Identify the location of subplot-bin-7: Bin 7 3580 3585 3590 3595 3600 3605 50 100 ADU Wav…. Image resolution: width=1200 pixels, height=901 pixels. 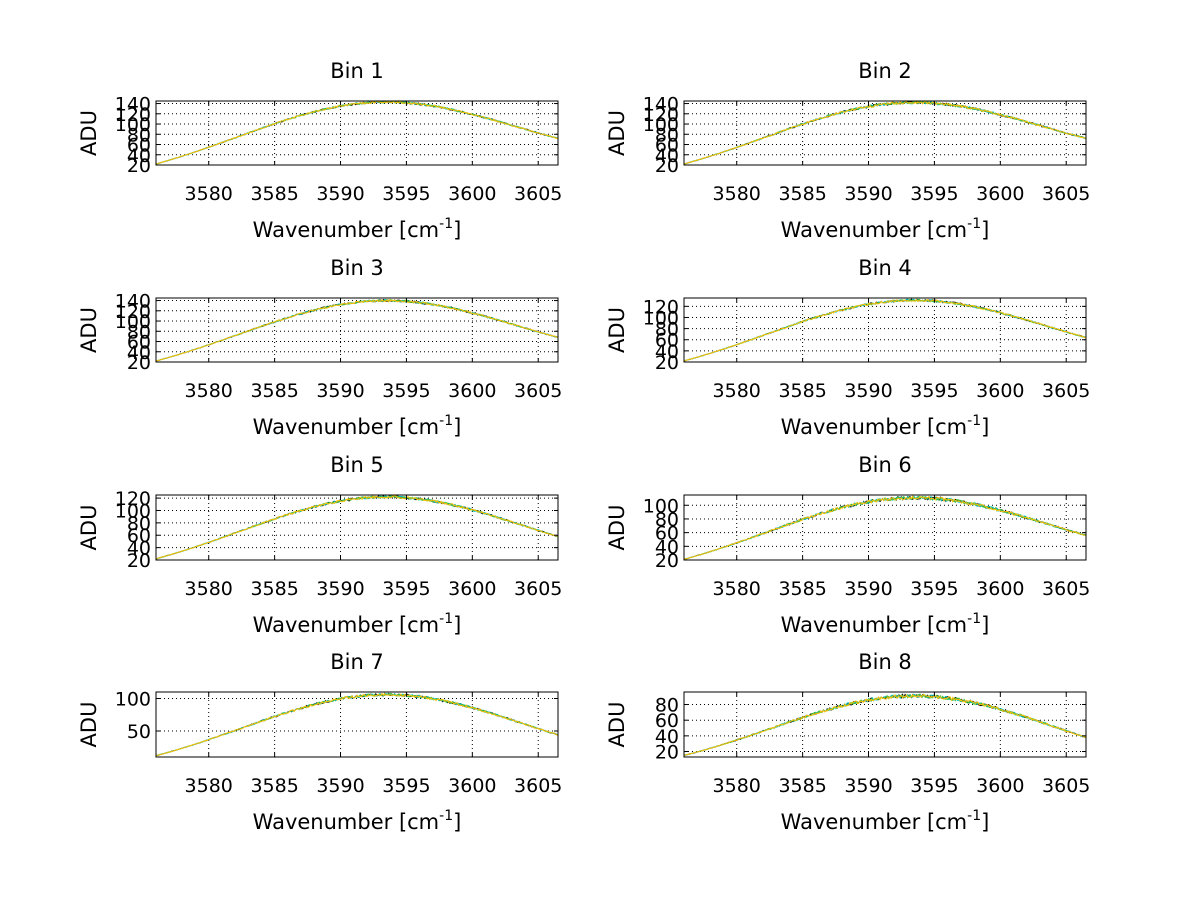
(319, 742).